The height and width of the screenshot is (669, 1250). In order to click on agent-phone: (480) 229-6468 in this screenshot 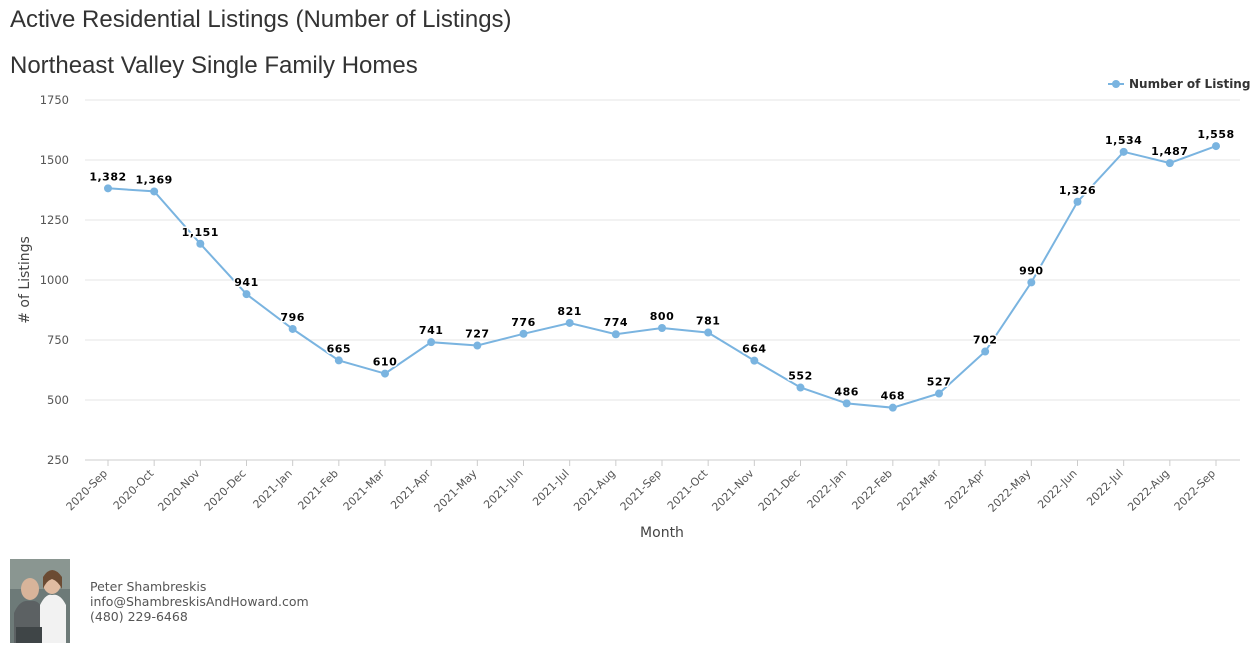, I will do `click(139, 616)`.